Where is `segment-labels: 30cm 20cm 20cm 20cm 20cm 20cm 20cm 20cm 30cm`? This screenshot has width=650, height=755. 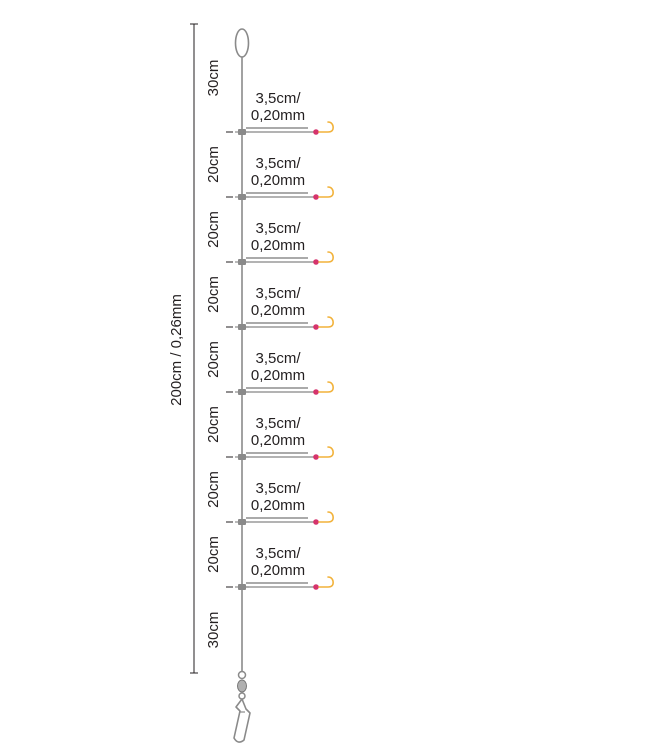 segment-labels: 30cm 20cm 20cm 20cm 20cm 20cm 20cm 20cm 30cm is located at coordinates (213, 354).